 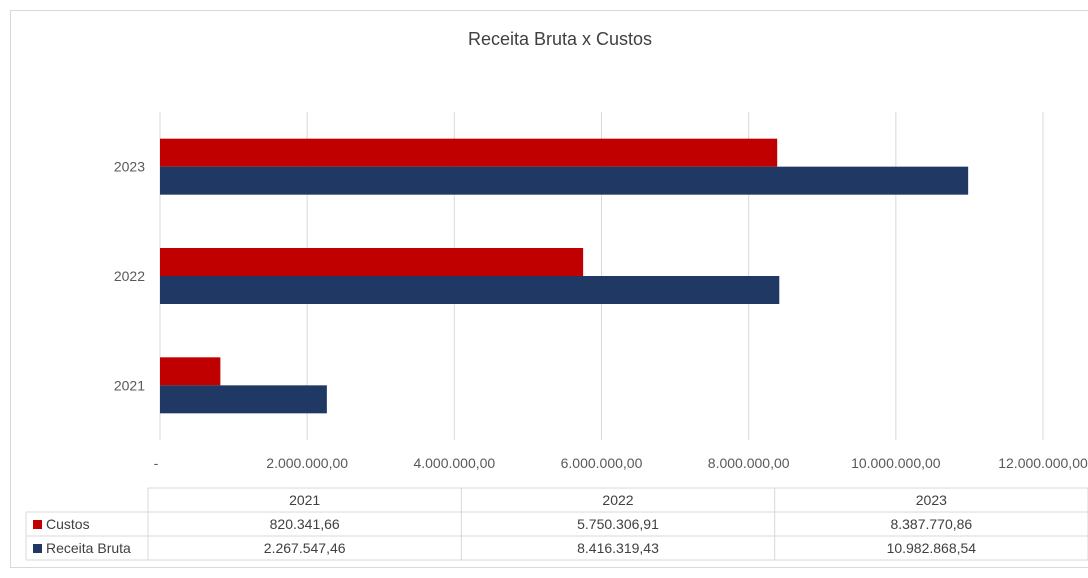 I want to click on chart-title: Receita Bruta x Custos, so click(x=560, y=39).